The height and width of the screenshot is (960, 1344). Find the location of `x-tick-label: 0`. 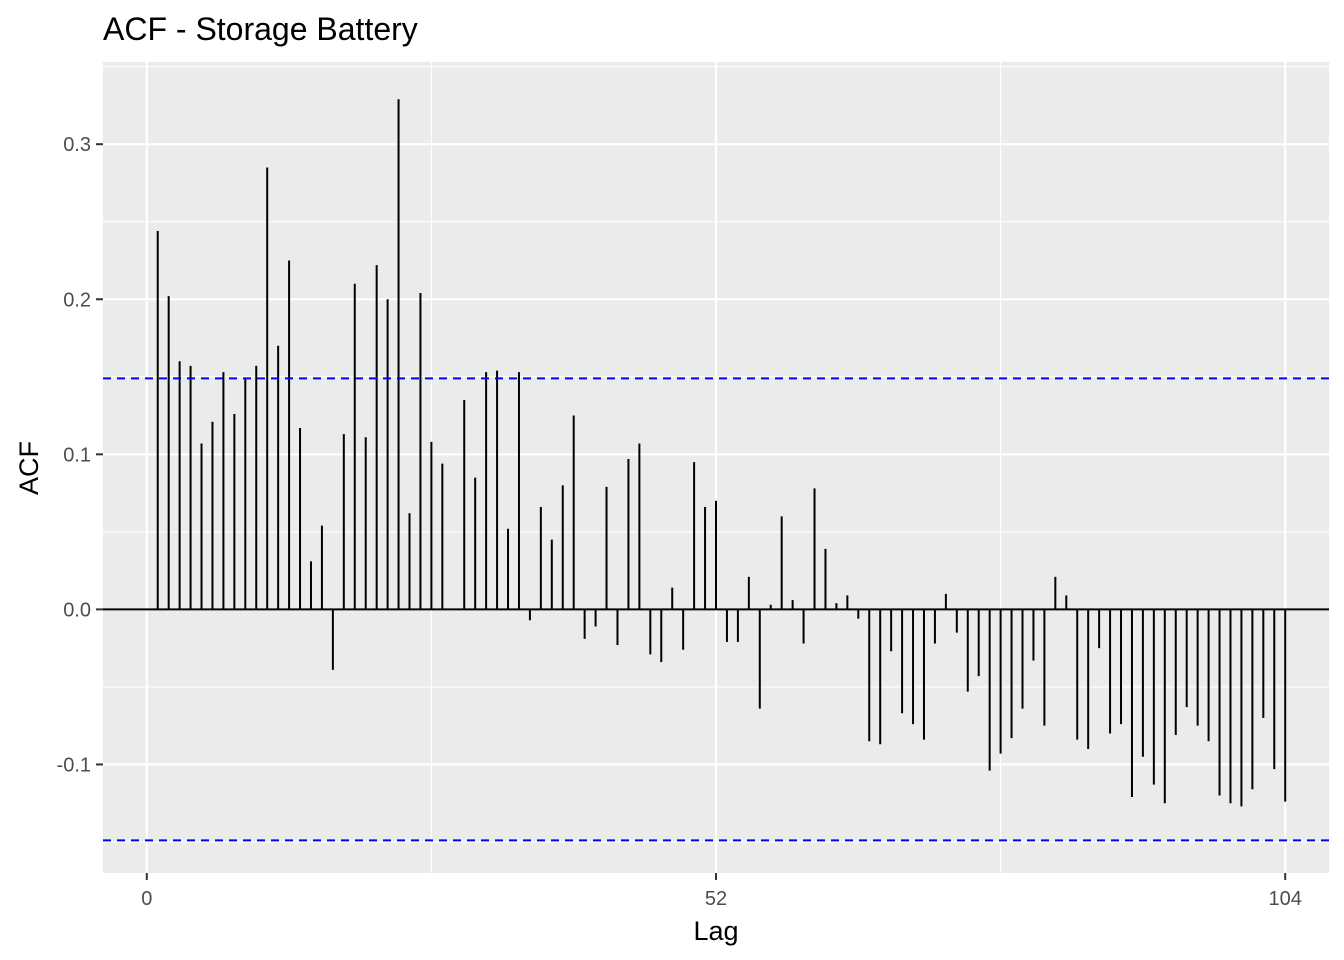

x-tick-label: 0 is located at coordinates (146, 899).